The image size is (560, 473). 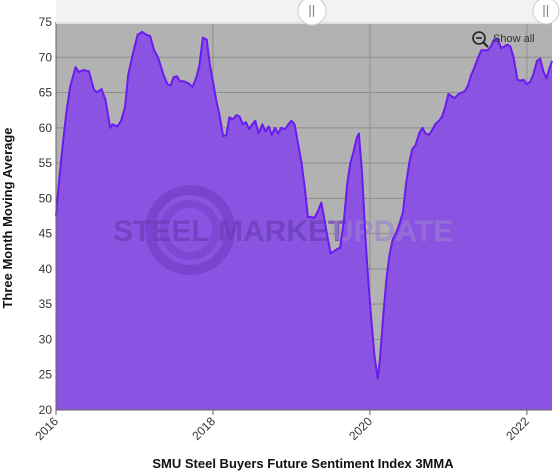 What do you see at coordinates (292, 426) in the screenshot?
I see `x-axis: 2016 2018 2020 2022` at bounding box center [292, 426].